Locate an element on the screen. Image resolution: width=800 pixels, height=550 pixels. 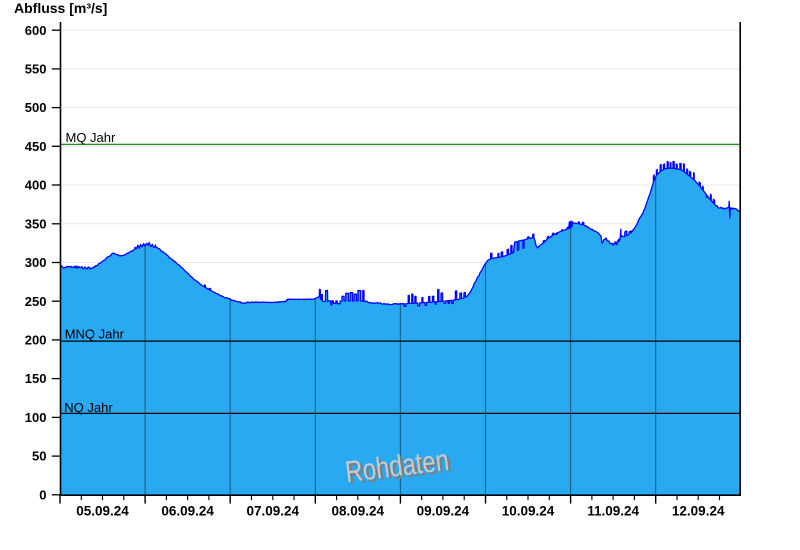
svg-text: 600 is located at coordinates (36, 30).